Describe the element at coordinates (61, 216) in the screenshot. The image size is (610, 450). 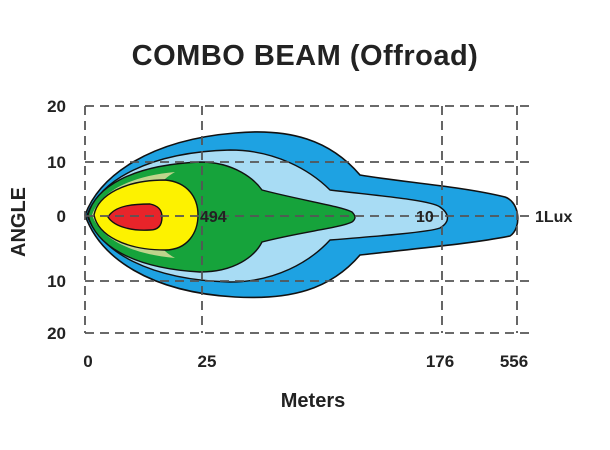
I see `y-tick-label: 0` at that location.